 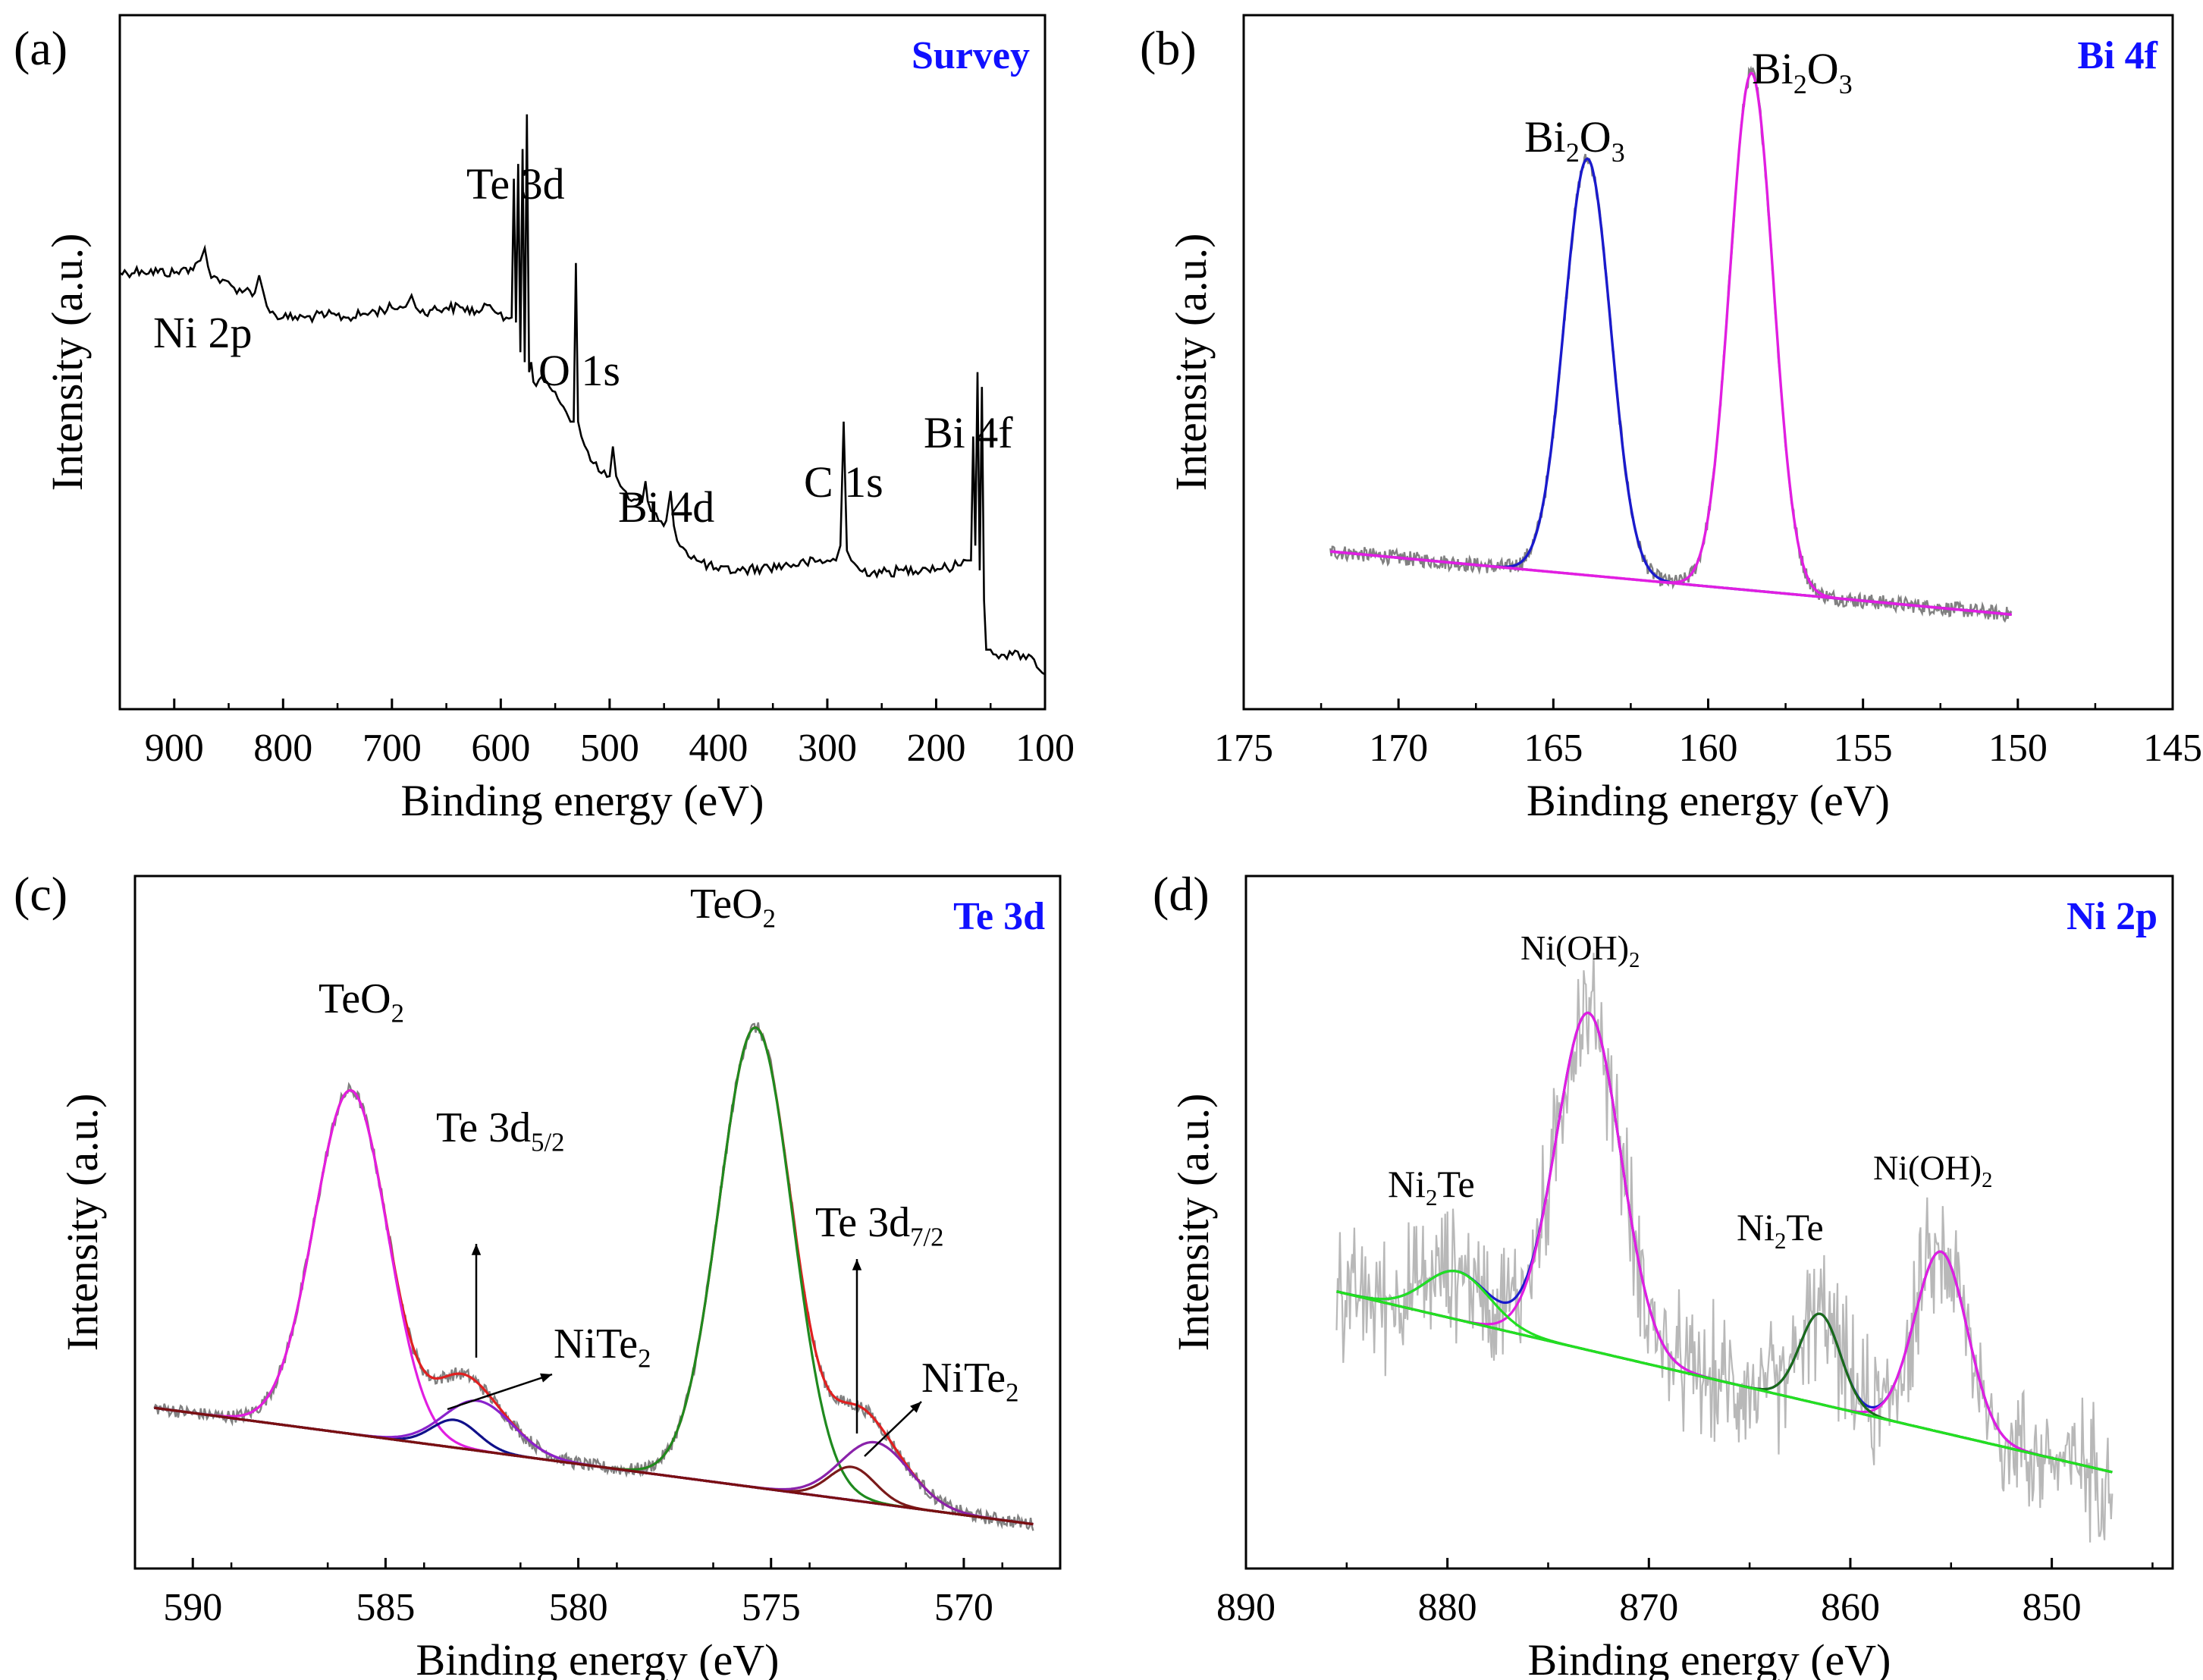 I want to click on annot-nioh2-left: Ni(OH)2, so click(x=1580, y=950).